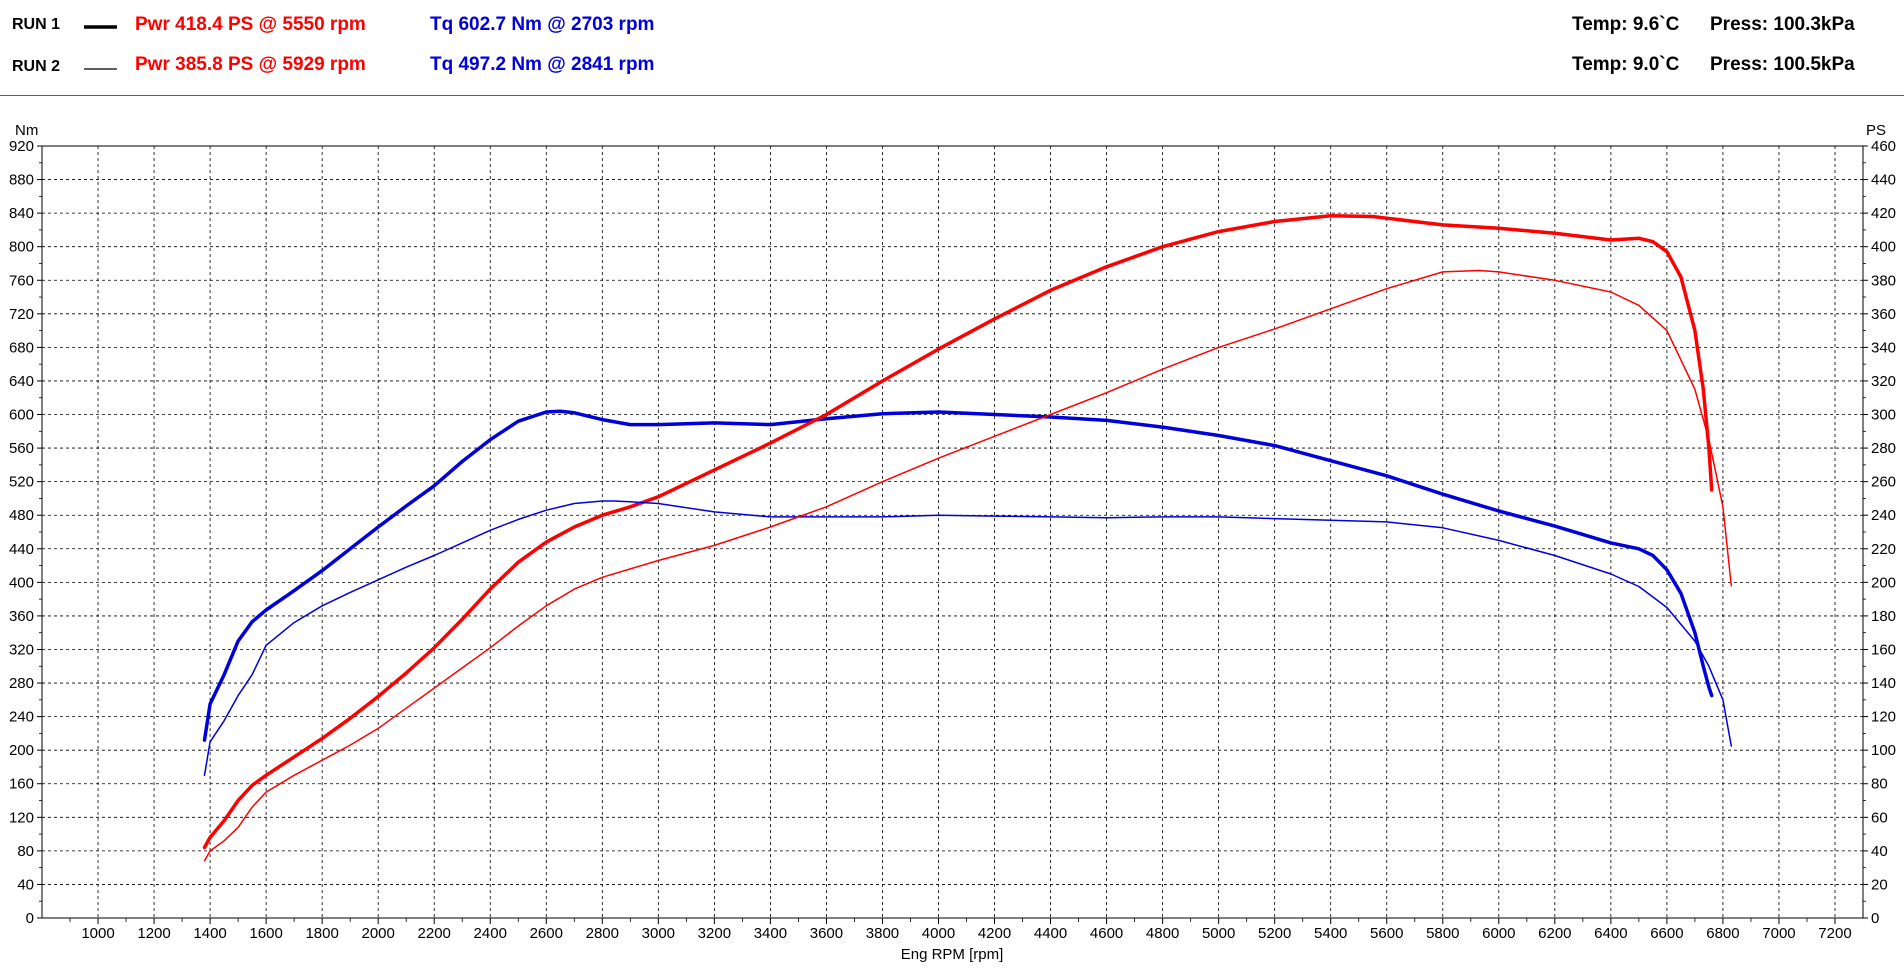  What do you see at coordinates (21, 314) in the screenshot?
I see `left-tick-label: 720` at bounding box center [21, 314].